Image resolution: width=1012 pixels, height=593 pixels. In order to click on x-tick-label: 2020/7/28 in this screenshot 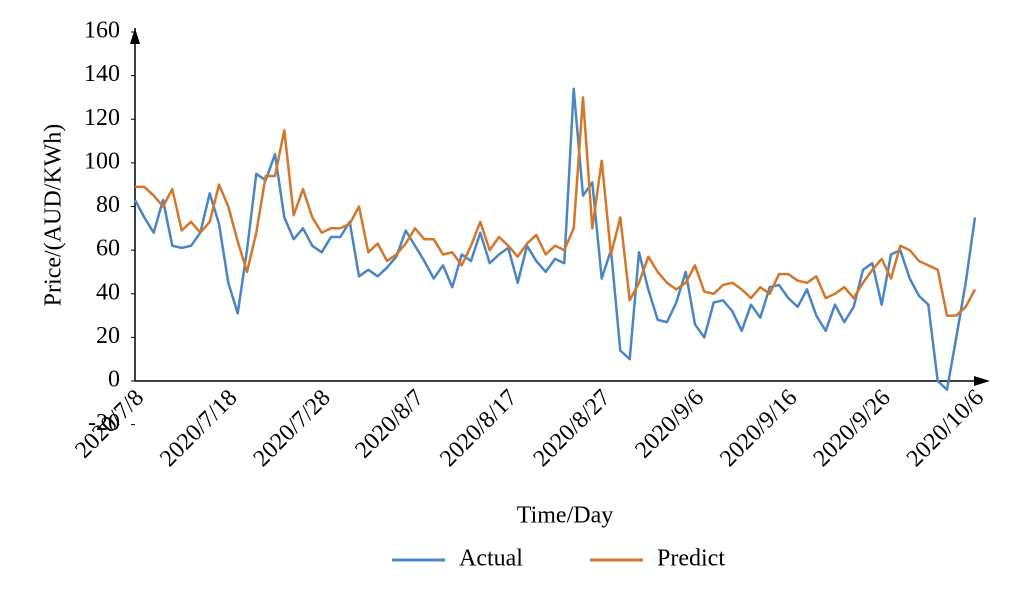, I will do `click(292, 428)`.